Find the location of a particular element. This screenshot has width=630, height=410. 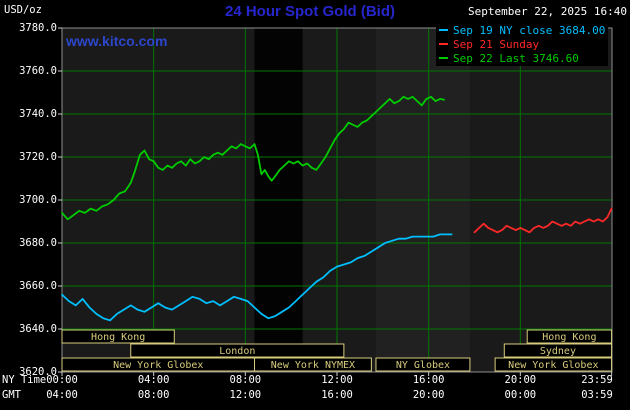

chart-datetime: September 22, 2025 16:40 is located at coordinates (547, 11).